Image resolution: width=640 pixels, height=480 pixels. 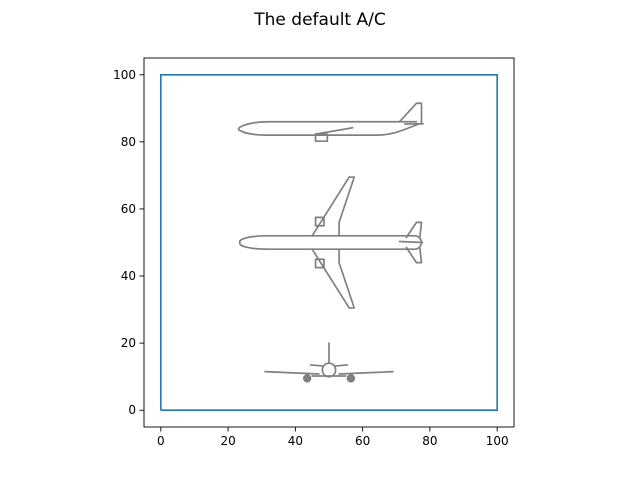 I want to click on front-wing-right, so click(x=366, y=372).